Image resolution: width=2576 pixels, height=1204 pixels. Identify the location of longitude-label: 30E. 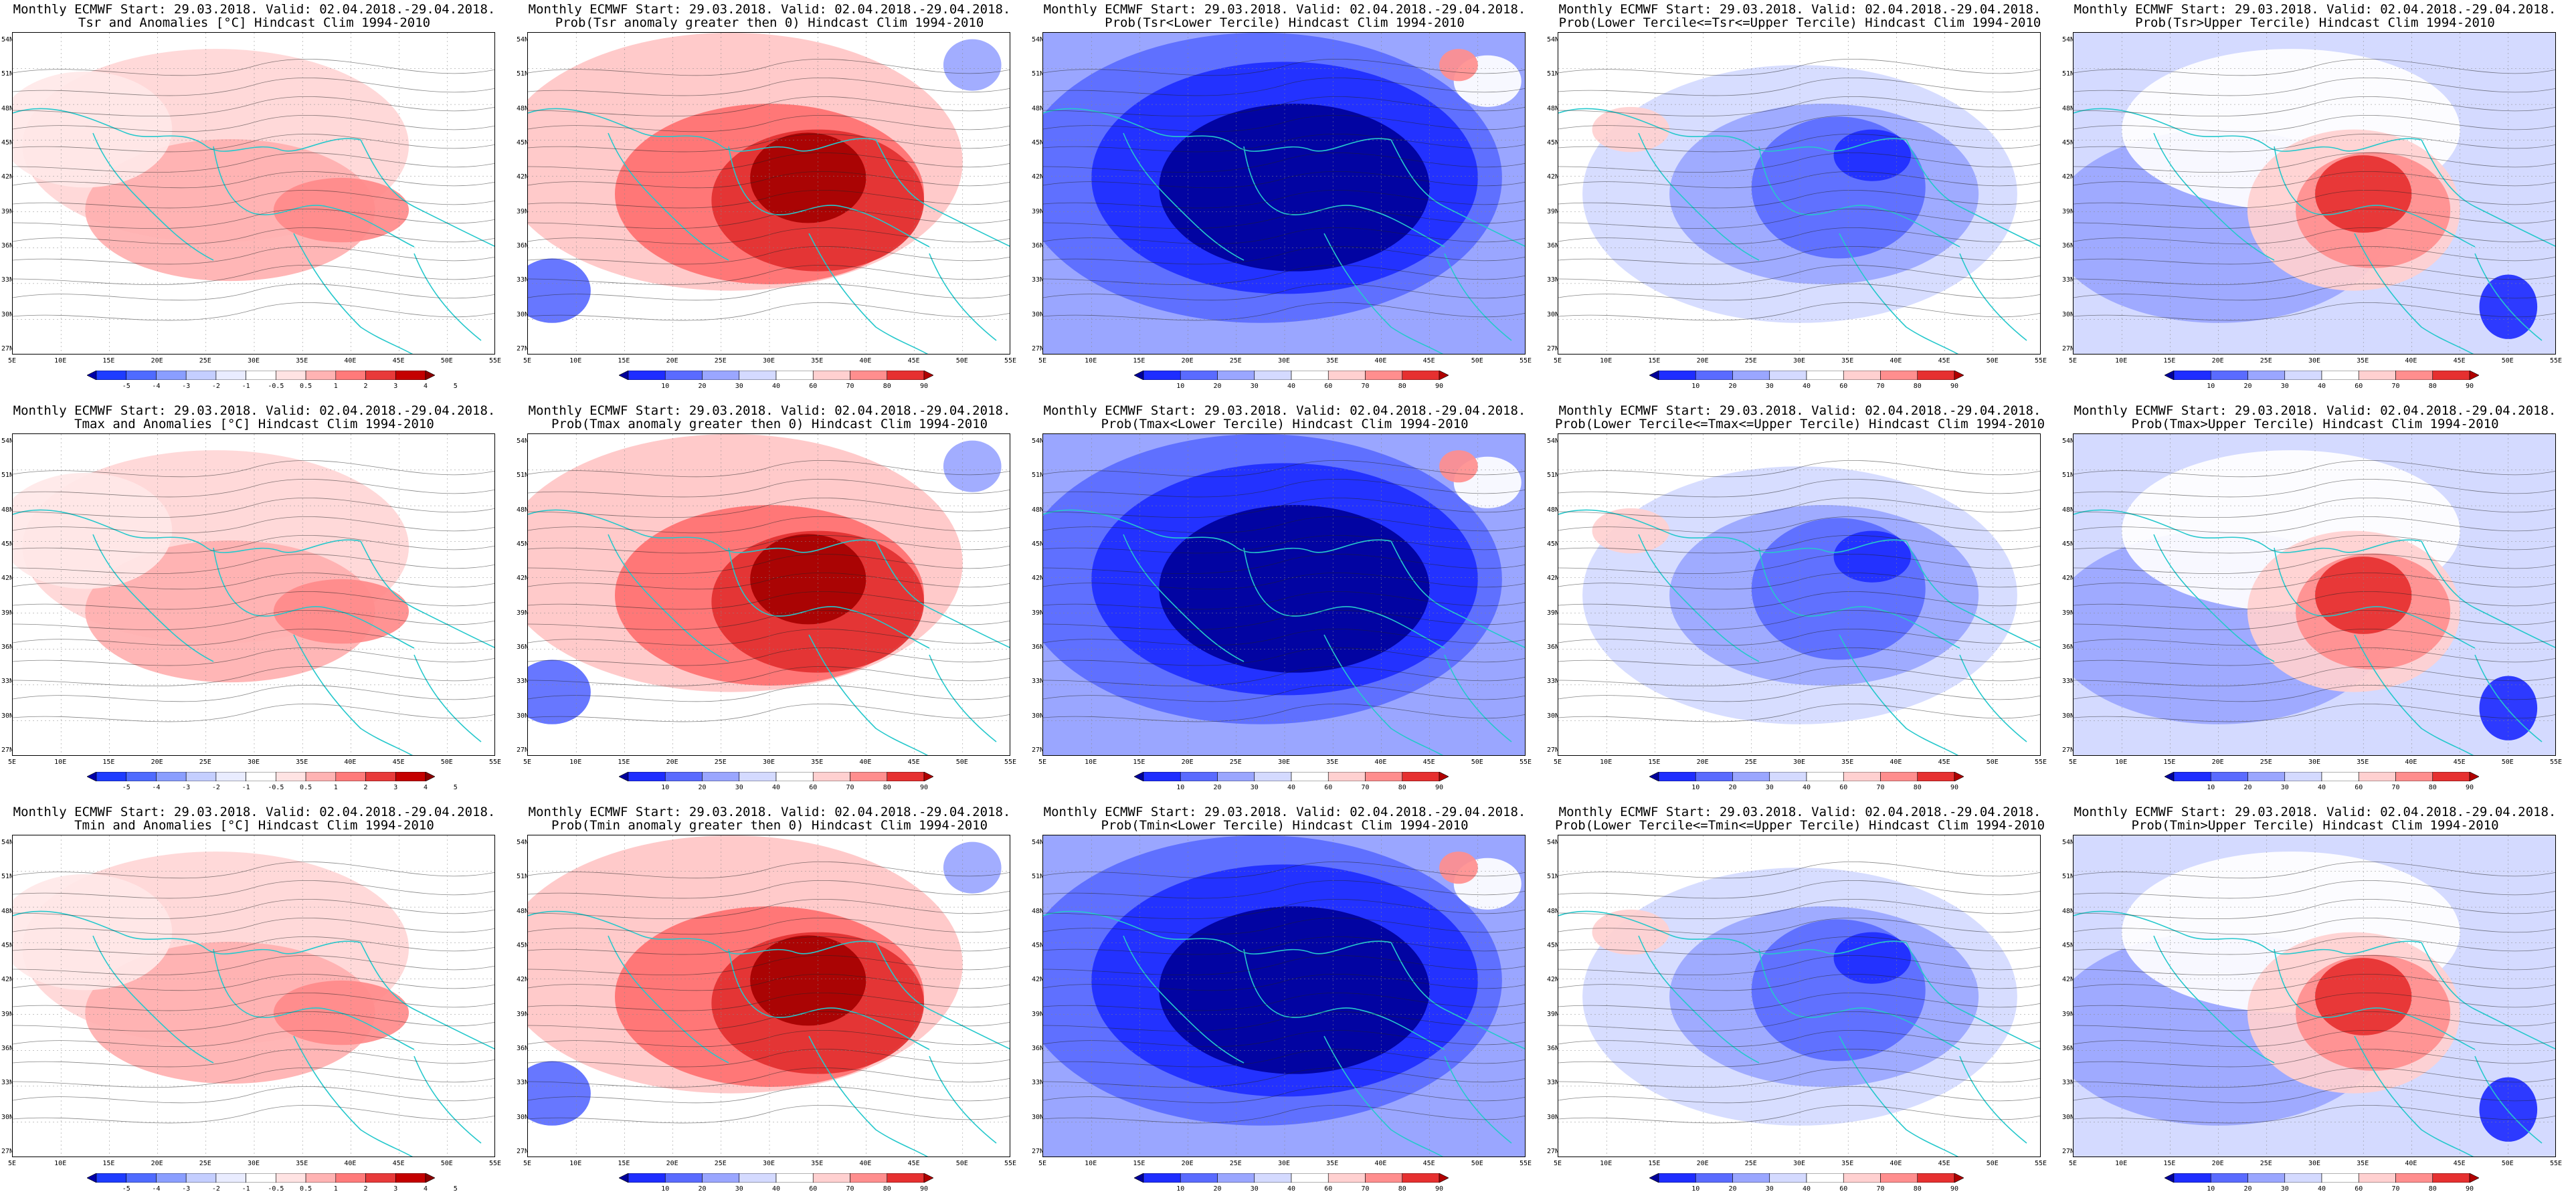
(1799, 361).